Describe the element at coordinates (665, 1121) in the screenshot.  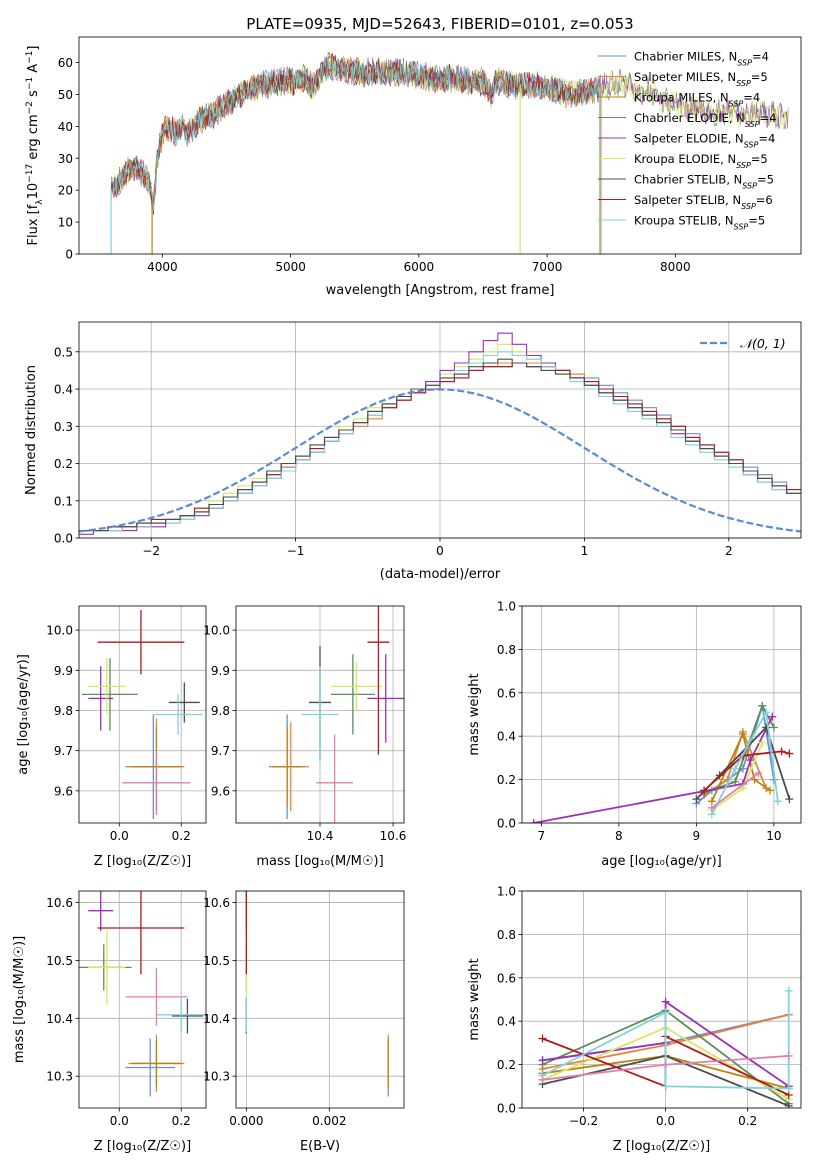
I see `massweight-vs-z-xtick-label: 0.0` at that location.